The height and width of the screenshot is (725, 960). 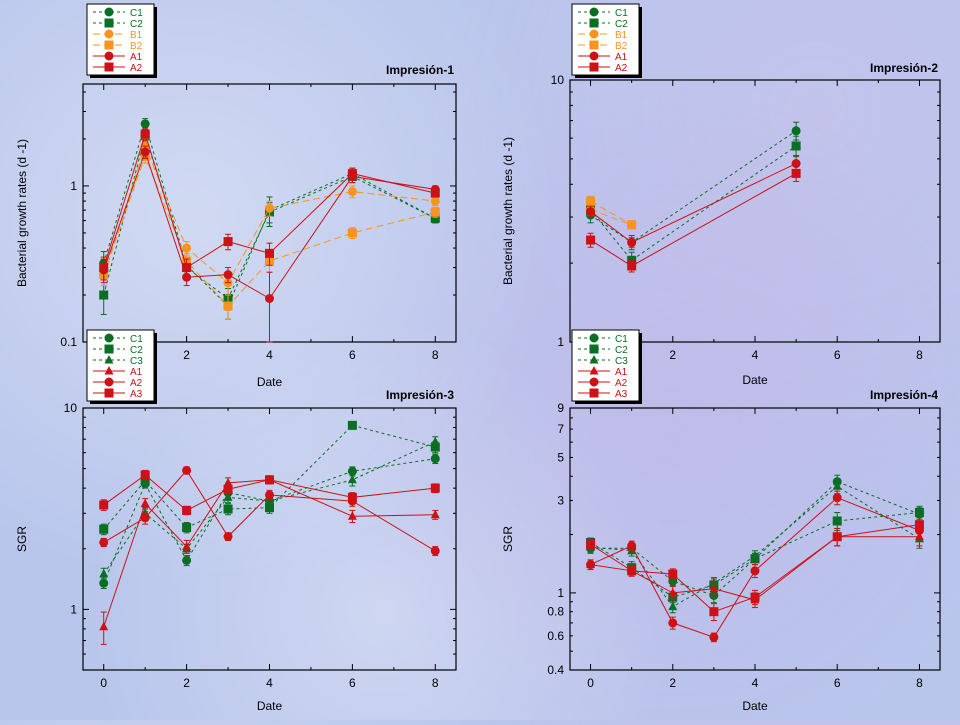 I want to click on y-tick-label: 5, so click(x=560, y=457).